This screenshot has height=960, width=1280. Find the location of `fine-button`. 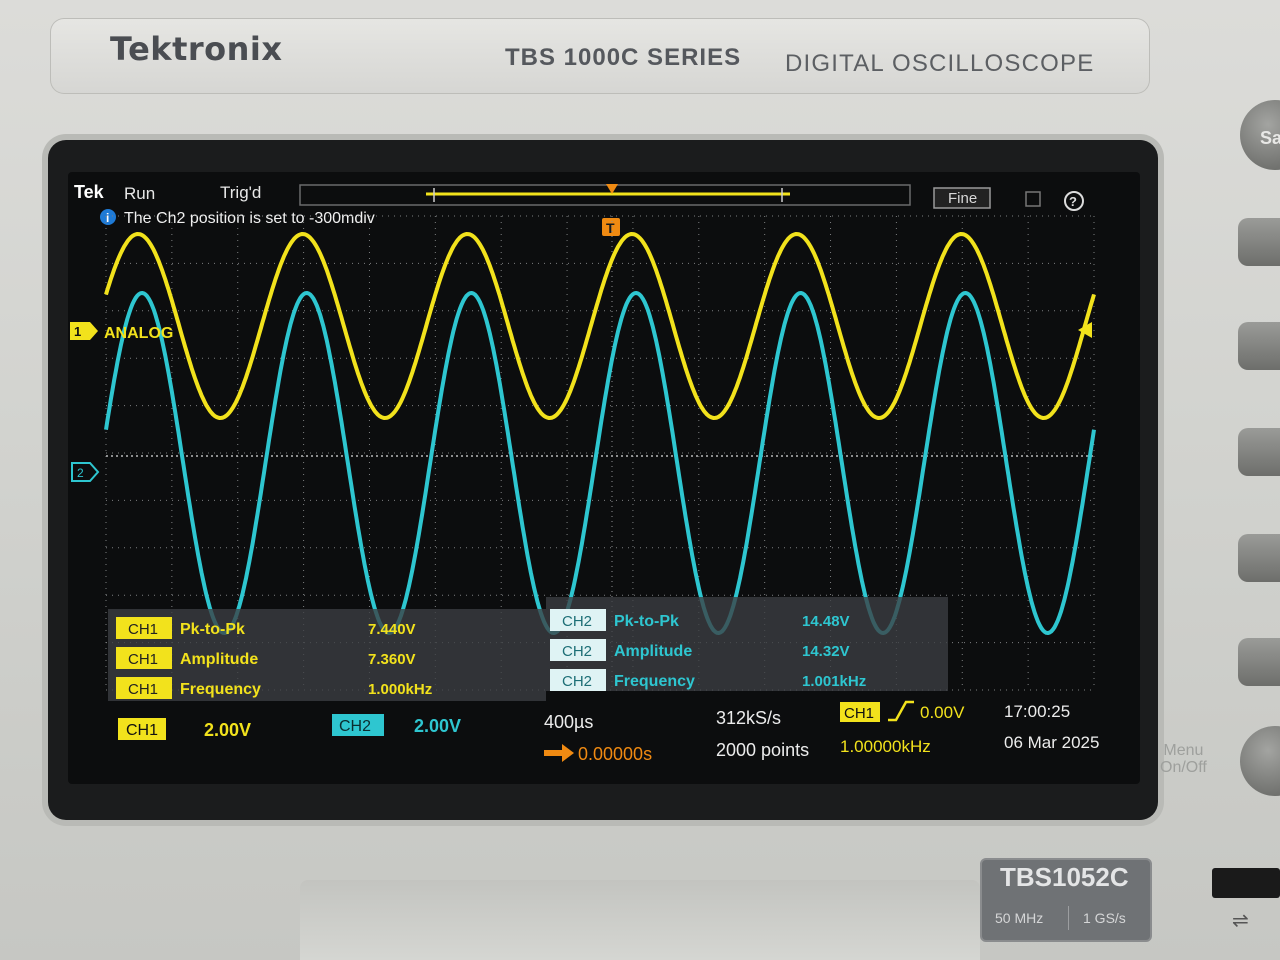

fine-button is located at coordinates (962, 198).